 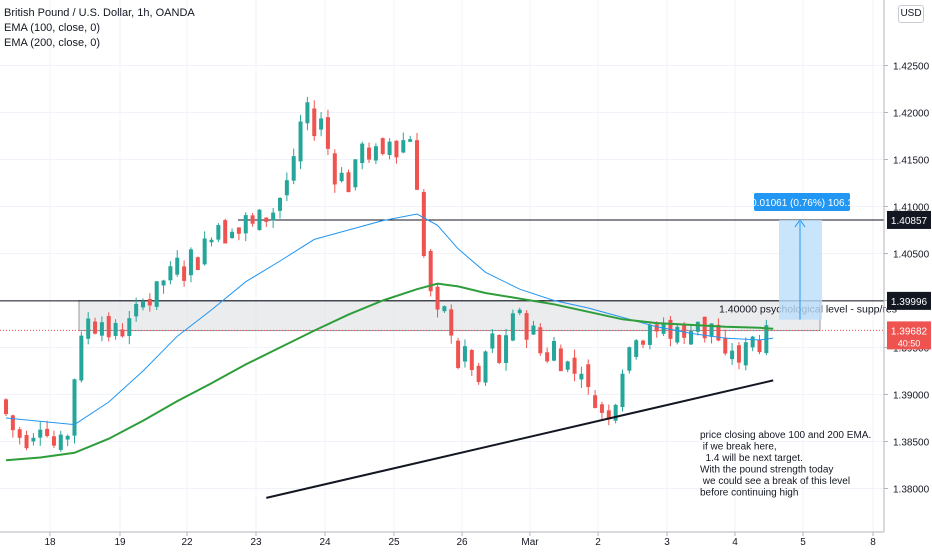 I want to click on y-tick-label: 1.41500, so click(x=911, y=161).